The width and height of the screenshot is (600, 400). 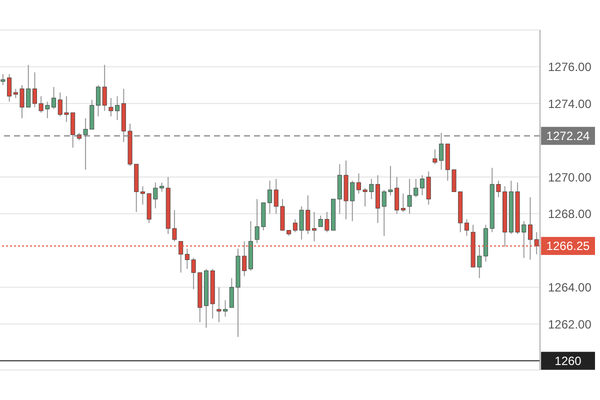 What do you see at coordinates (570, 214) in the screenshot?
I see `y-tick-label: 1268.00` at bounding box center [570, 214].